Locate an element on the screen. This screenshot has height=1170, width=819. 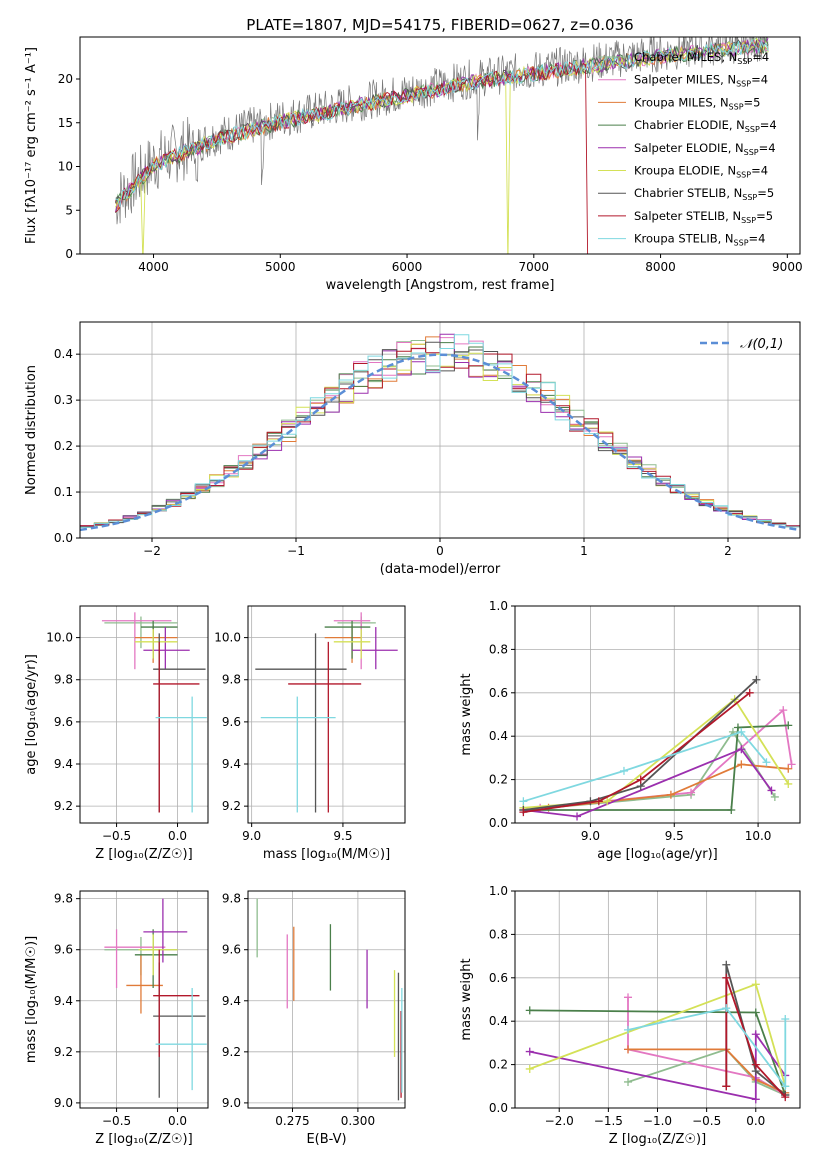
x-axis-label: Z [log₁₀(Z/Z☉)] is located at coordinates (143, 854).